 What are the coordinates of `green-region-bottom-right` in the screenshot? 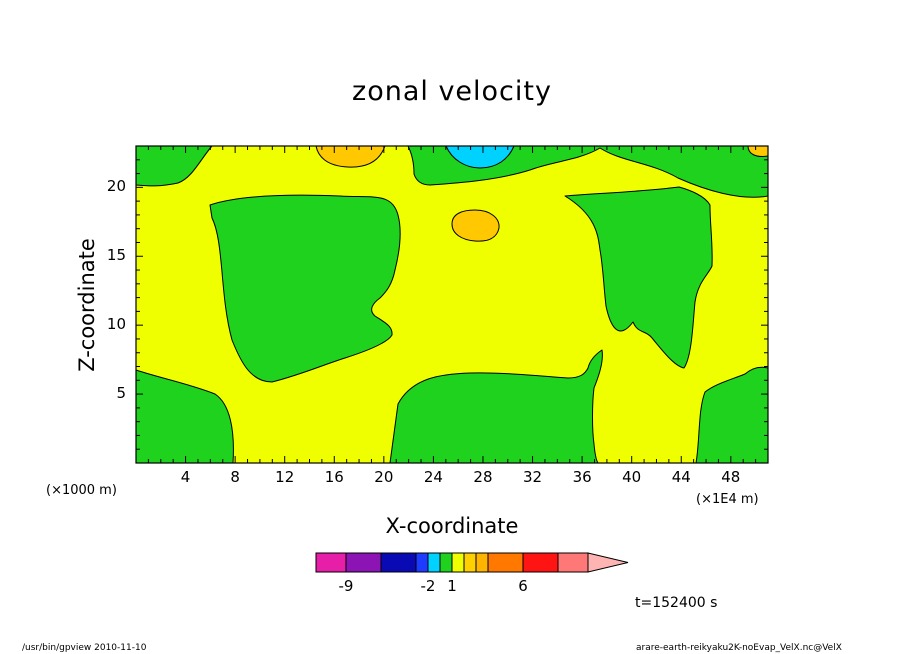 It's located at (732, 415).